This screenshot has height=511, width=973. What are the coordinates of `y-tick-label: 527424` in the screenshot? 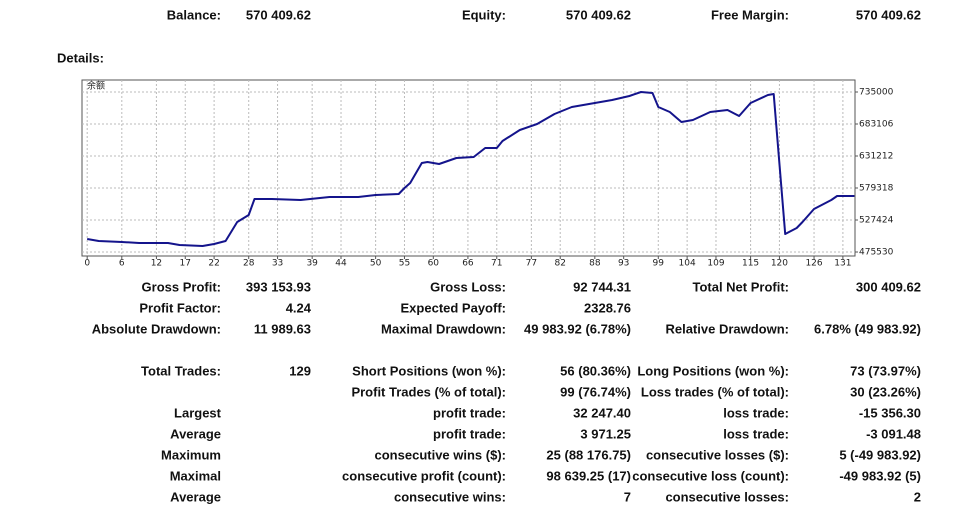 It's located at (876, 220).